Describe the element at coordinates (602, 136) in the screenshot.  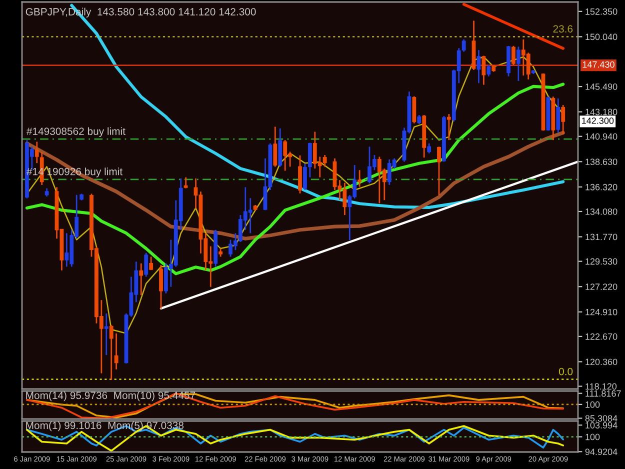
I see `y-tick-label: 140.940` at that location.